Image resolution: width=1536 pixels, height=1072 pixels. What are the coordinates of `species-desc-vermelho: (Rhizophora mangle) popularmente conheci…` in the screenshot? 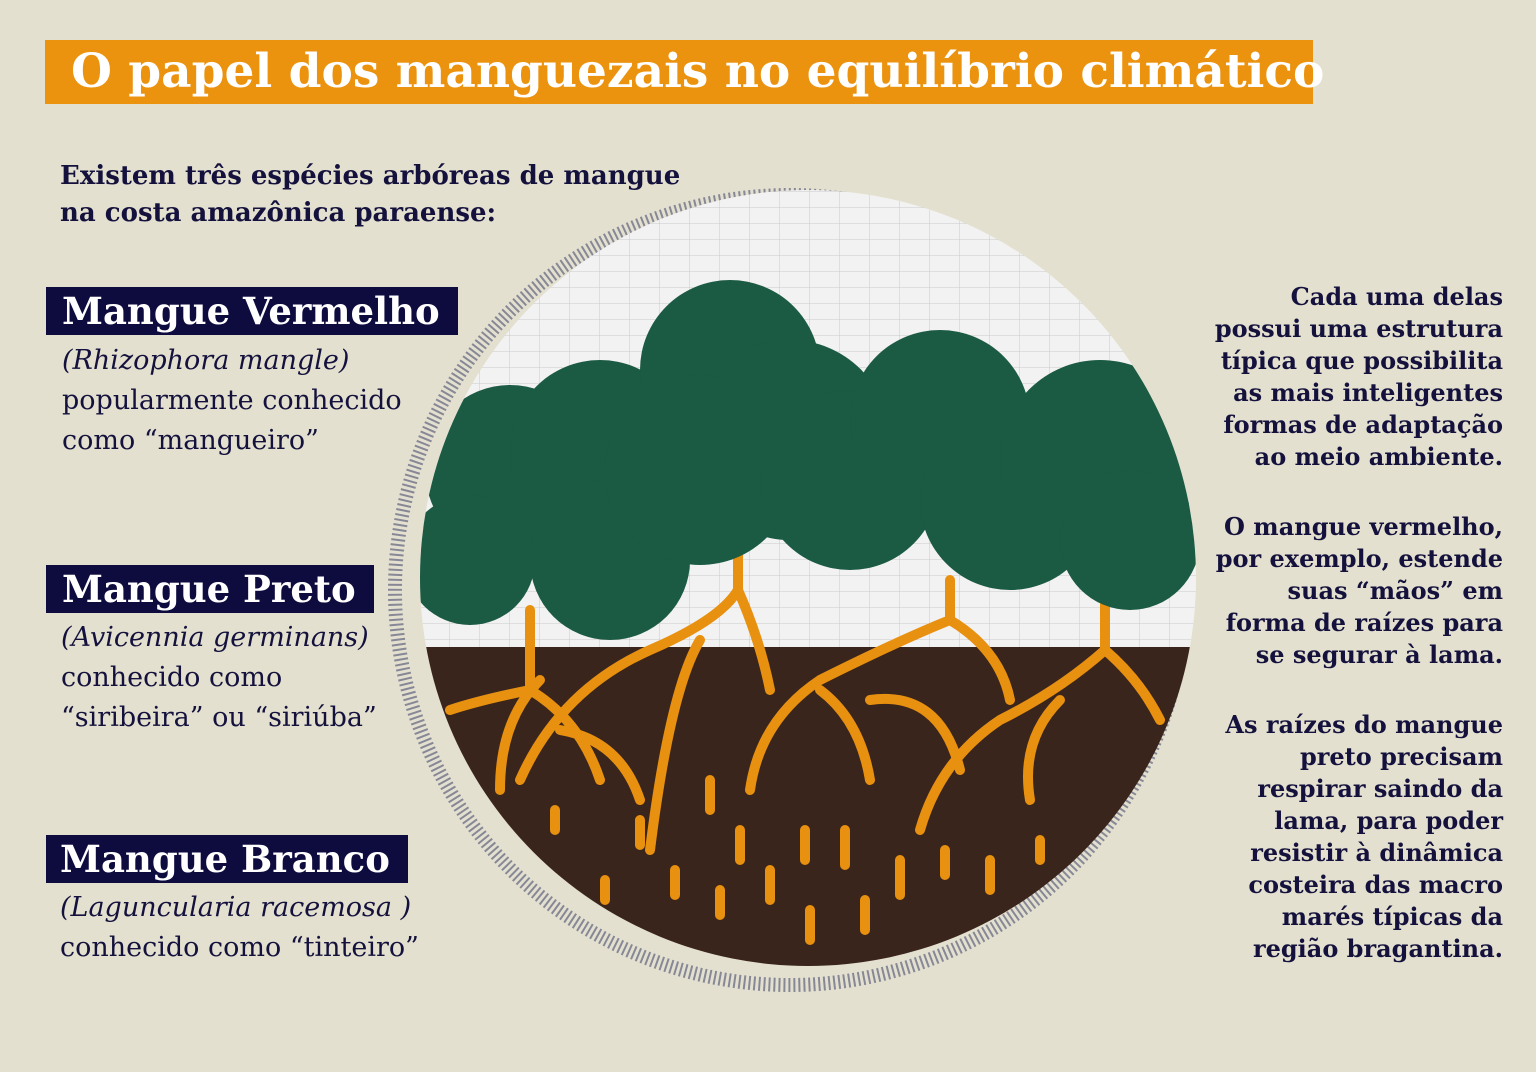 It's located at (232, 400).